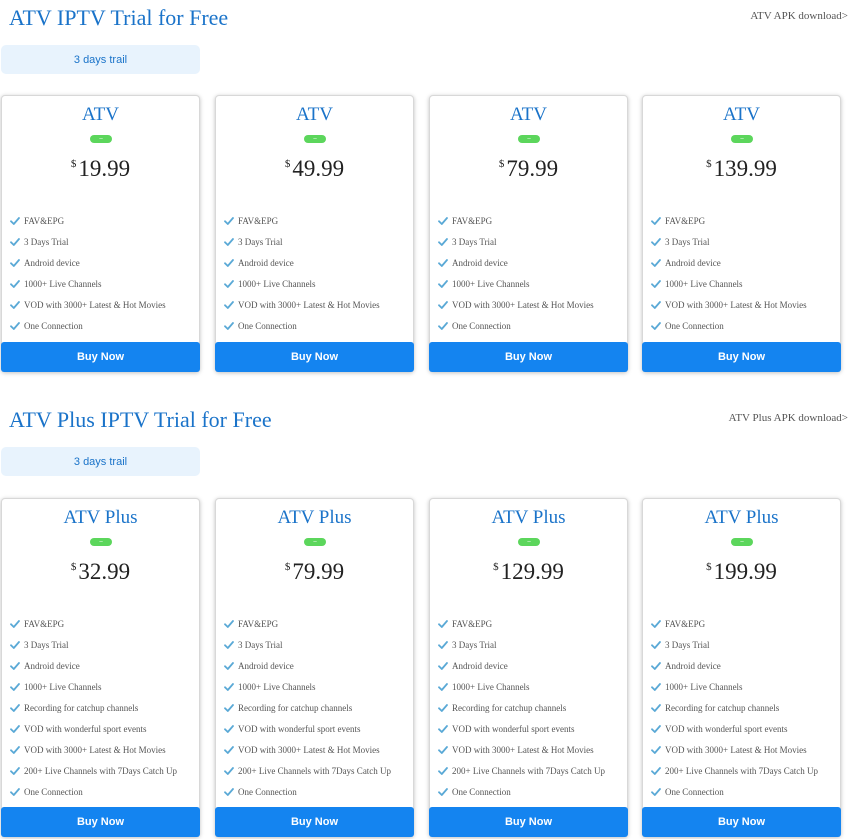 This screenshot has width=859, height=839. I want to click on apk-download-link: ATV Plus APK download>, so click(788, 418).